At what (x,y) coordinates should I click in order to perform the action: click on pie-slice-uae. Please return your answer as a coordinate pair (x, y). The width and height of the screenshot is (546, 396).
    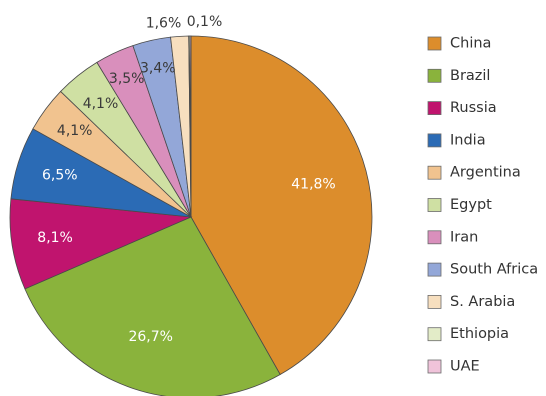
    Looking at the image, I should click on (190, 126).